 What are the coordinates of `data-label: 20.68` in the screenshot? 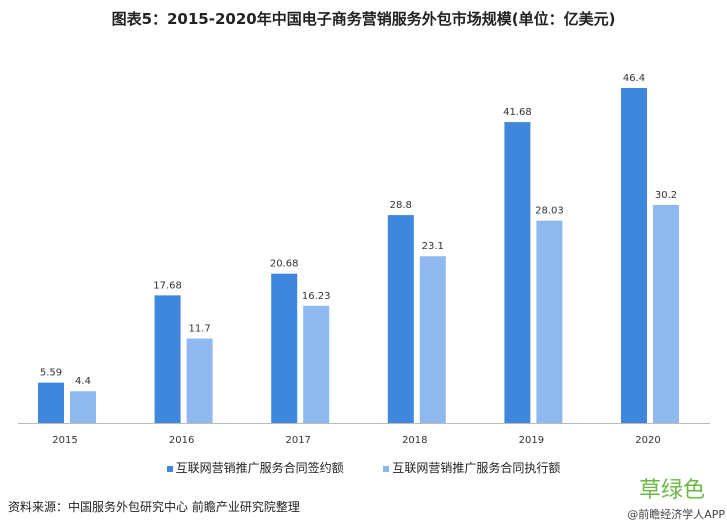 It's located at (284, 264).